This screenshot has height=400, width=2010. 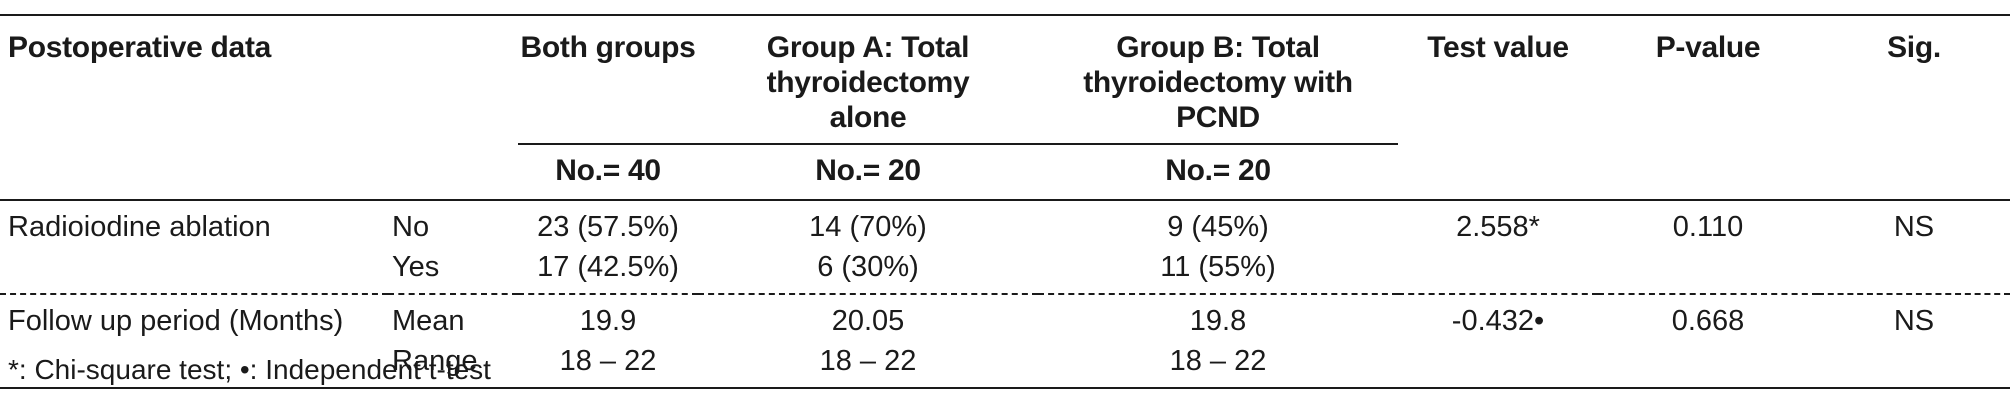 What do you see at coordinates (1708, 247) in the screenshot?
I see `cell-p-value: 0.110` at bounding box center [1708, 247].